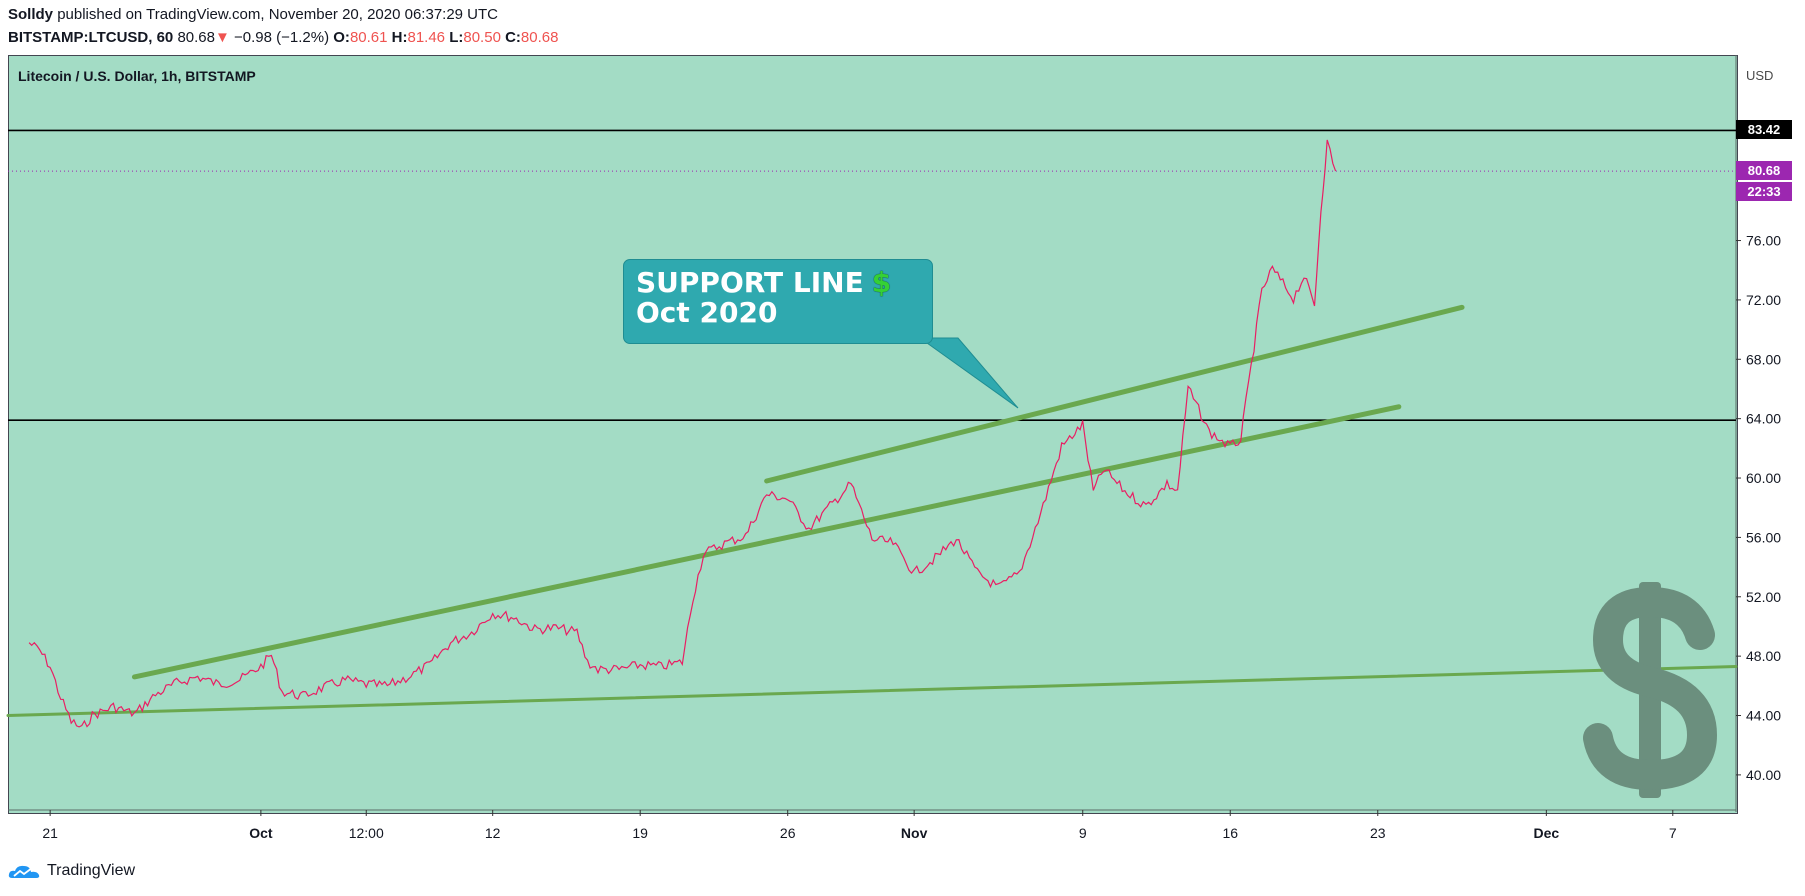 This screenshot has width=1805, height=896. Describe the element at coordinates (1763, 478) in the screenshot. I see `y-tick-label: 60.00` at that location.